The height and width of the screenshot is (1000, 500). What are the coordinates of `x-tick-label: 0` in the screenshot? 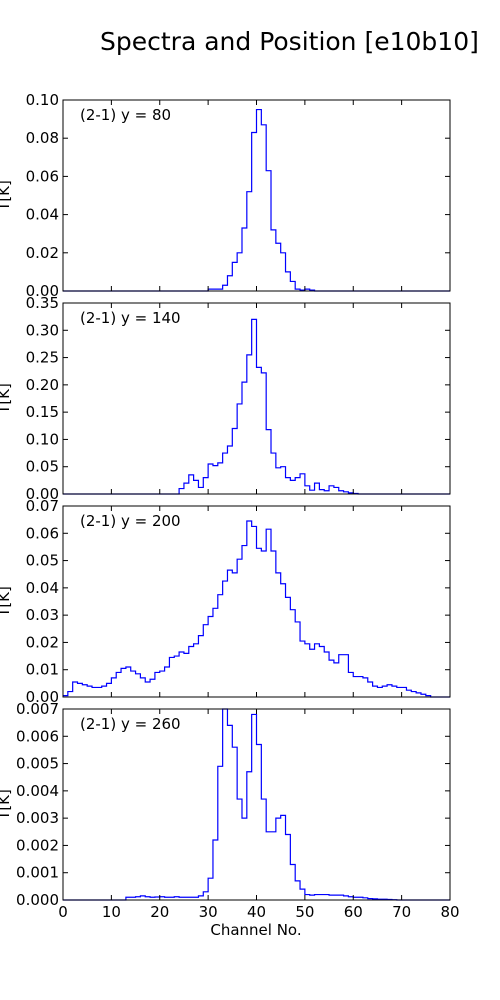 It's located at (63, 912).